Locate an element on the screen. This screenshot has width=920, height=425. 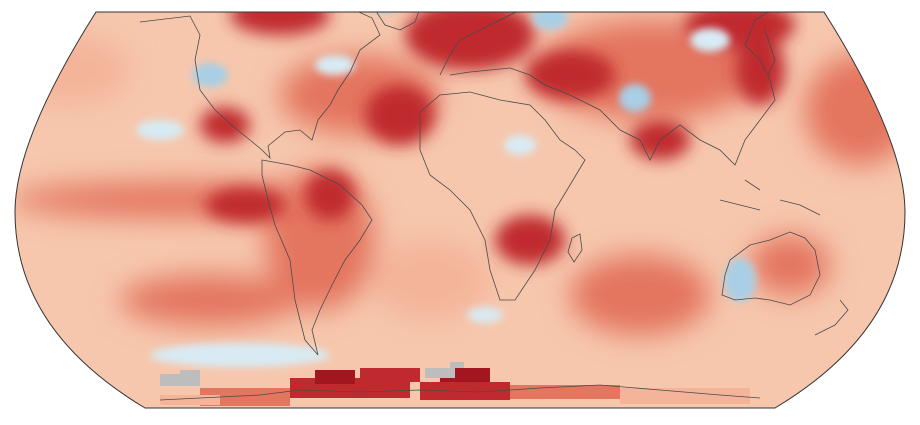
brazil-hot is located at coordinates (330, 195).